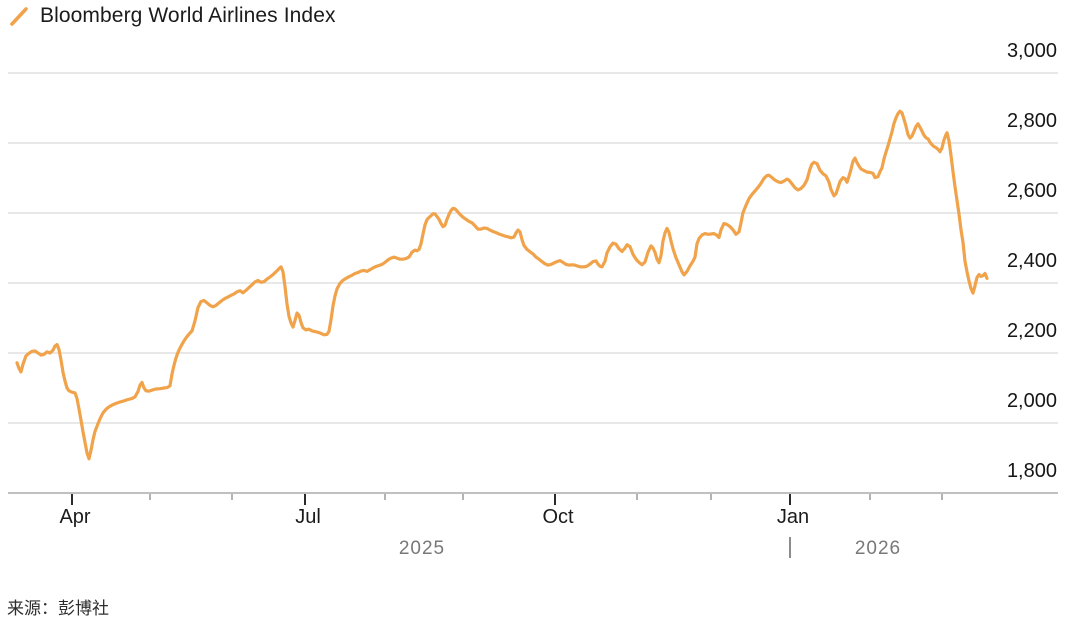  Describe the element at coordinates (793, 517) in the screenshot. I see `x-axis-label: Jan` at that location.